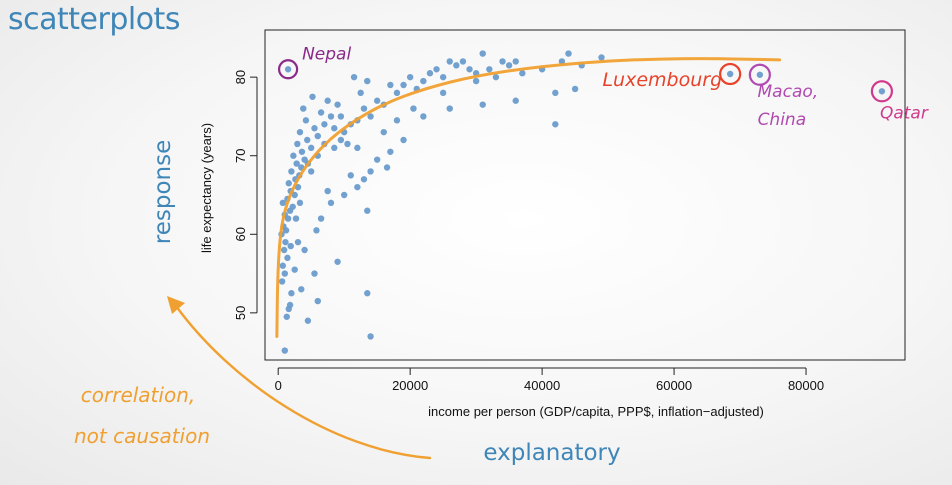  What do you see at coordinates (551, 453) in the screenshot?
I see `explanatory-label: explanatory` at bounding box center [551, 453].